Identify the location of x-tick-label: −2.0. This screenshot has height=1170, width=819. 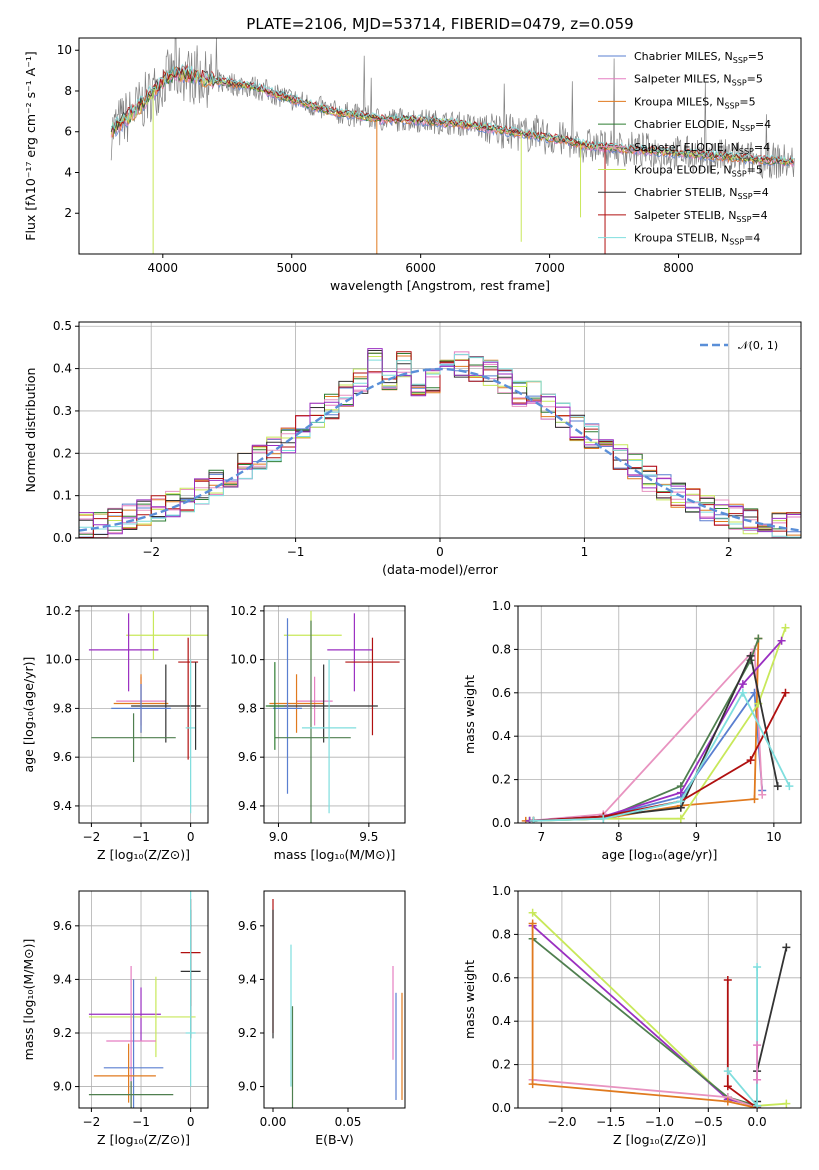
(561, 1122).